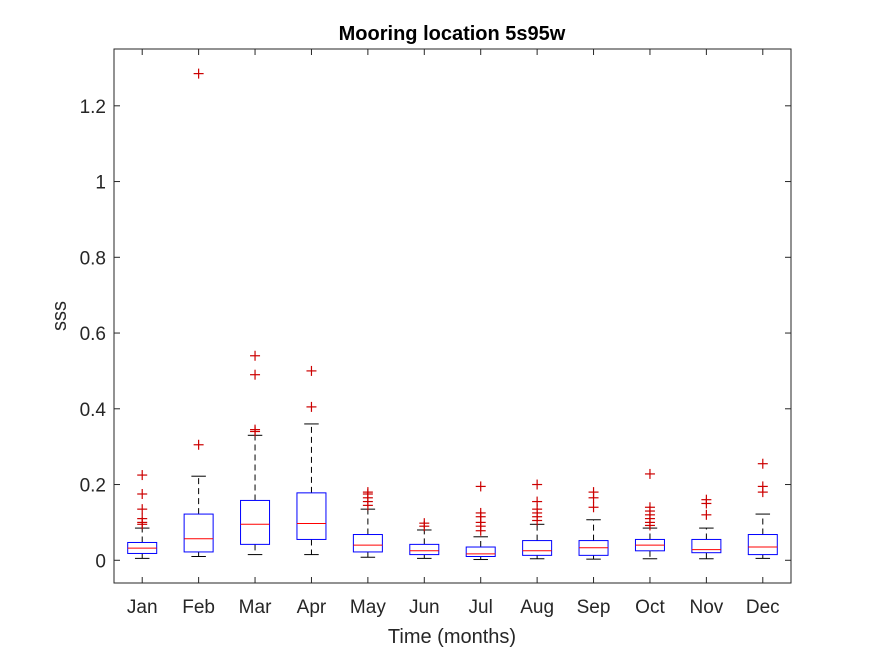 The width and height of the screenshot is (875, 661). What do you see at coordinates (706, 527) in the screenshot?
I see `box-nov` at bounding box center [706, 527].